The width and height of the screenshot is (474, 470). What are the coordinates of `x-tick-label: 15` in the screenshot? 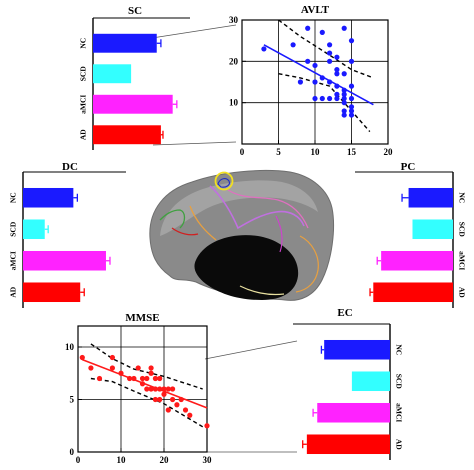 It's located at (352, 152).